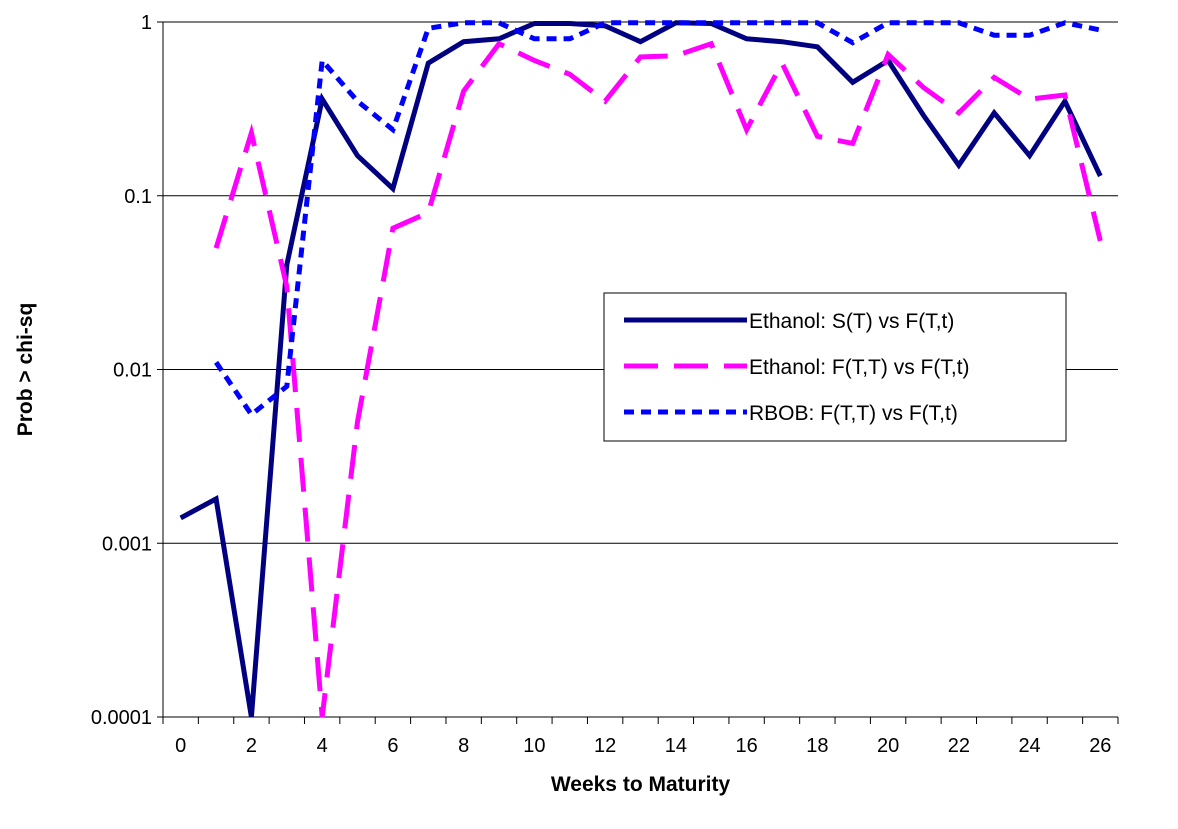  Describe the element at coordinates (959, 746) in the screenshot. I see `x-tick-label: 22` at that location.